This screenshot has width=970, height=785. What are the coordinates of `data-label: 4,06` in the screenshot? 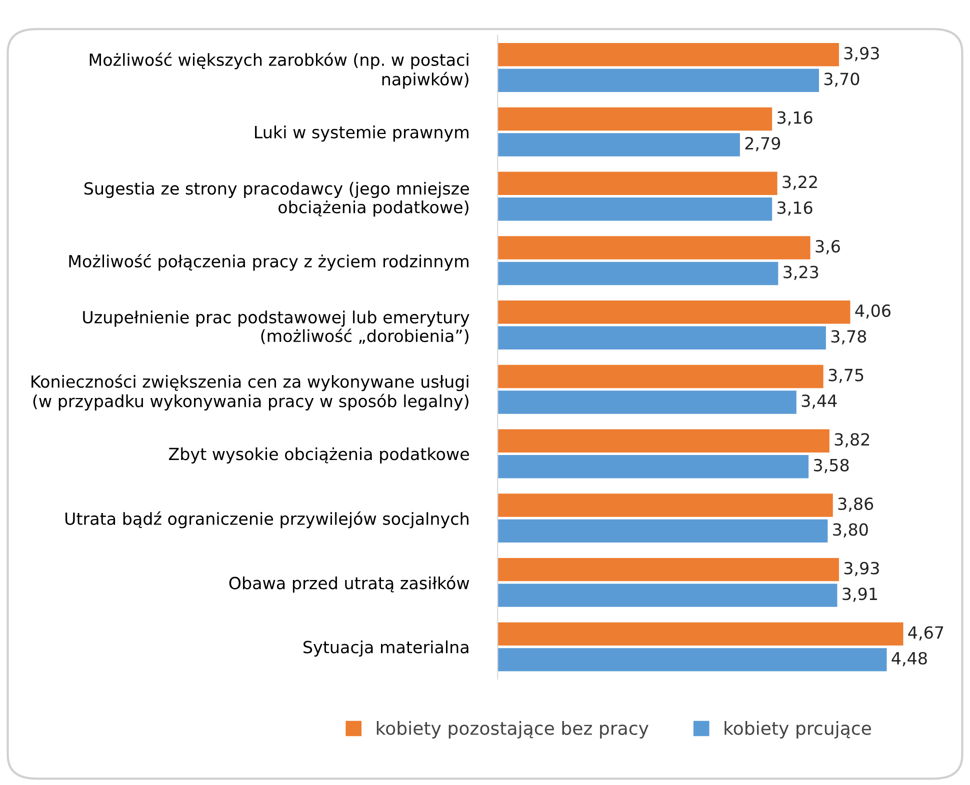 It's located at (872, 311).